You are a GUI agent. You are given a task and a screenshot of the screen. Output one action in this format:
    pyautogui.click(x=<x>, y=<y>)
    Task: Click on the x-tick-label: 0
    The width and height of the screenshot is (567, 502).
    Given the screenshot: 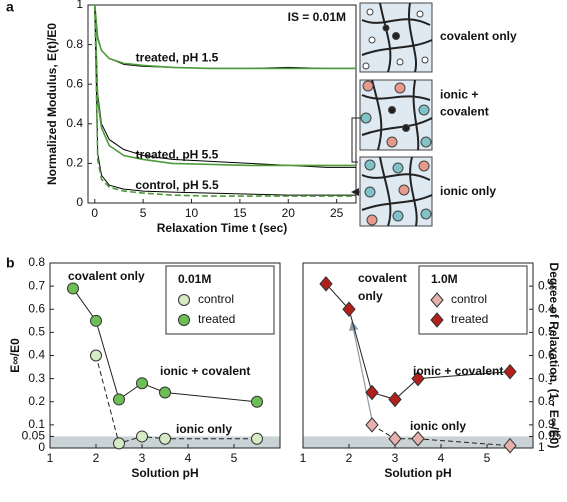 What is the action you would take?
    pyautogui.click(x=94, y=213)
    